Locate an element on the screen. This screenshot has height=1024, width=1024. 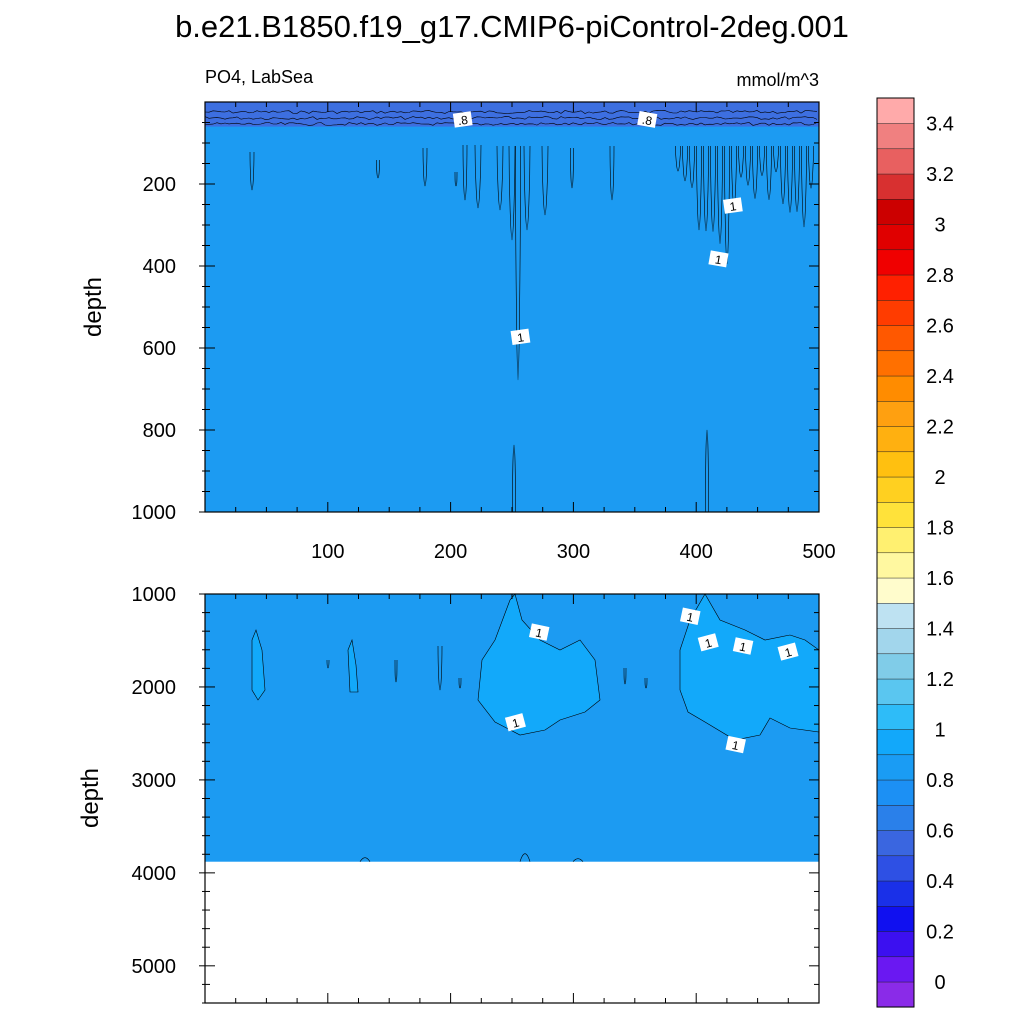
y-tick-label: 600 is located at coordinates (159, 349).